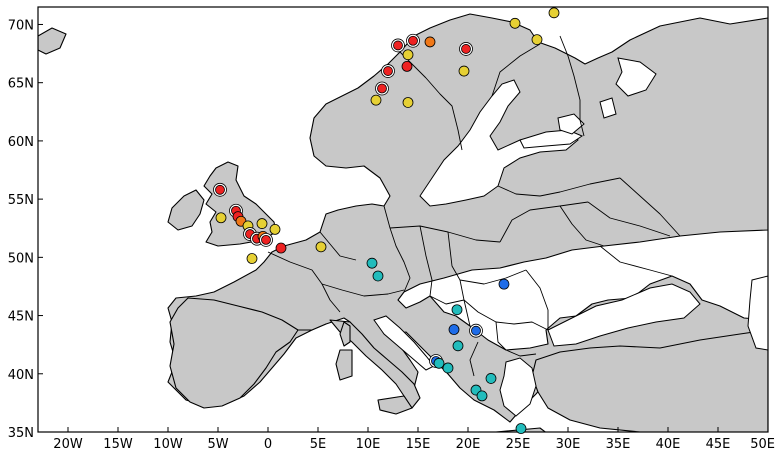  What do you see at coordinates (668, 444) in the screenshot?
I see `x-tick-label: 40E` at bounding box center [668, 444].